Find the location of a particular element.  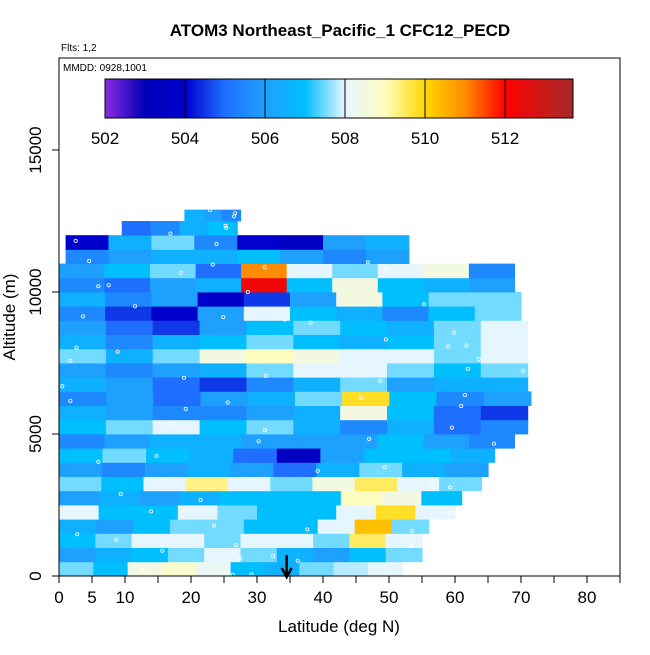

y-tick-label: 15000 is located at coordinates (35, 149).